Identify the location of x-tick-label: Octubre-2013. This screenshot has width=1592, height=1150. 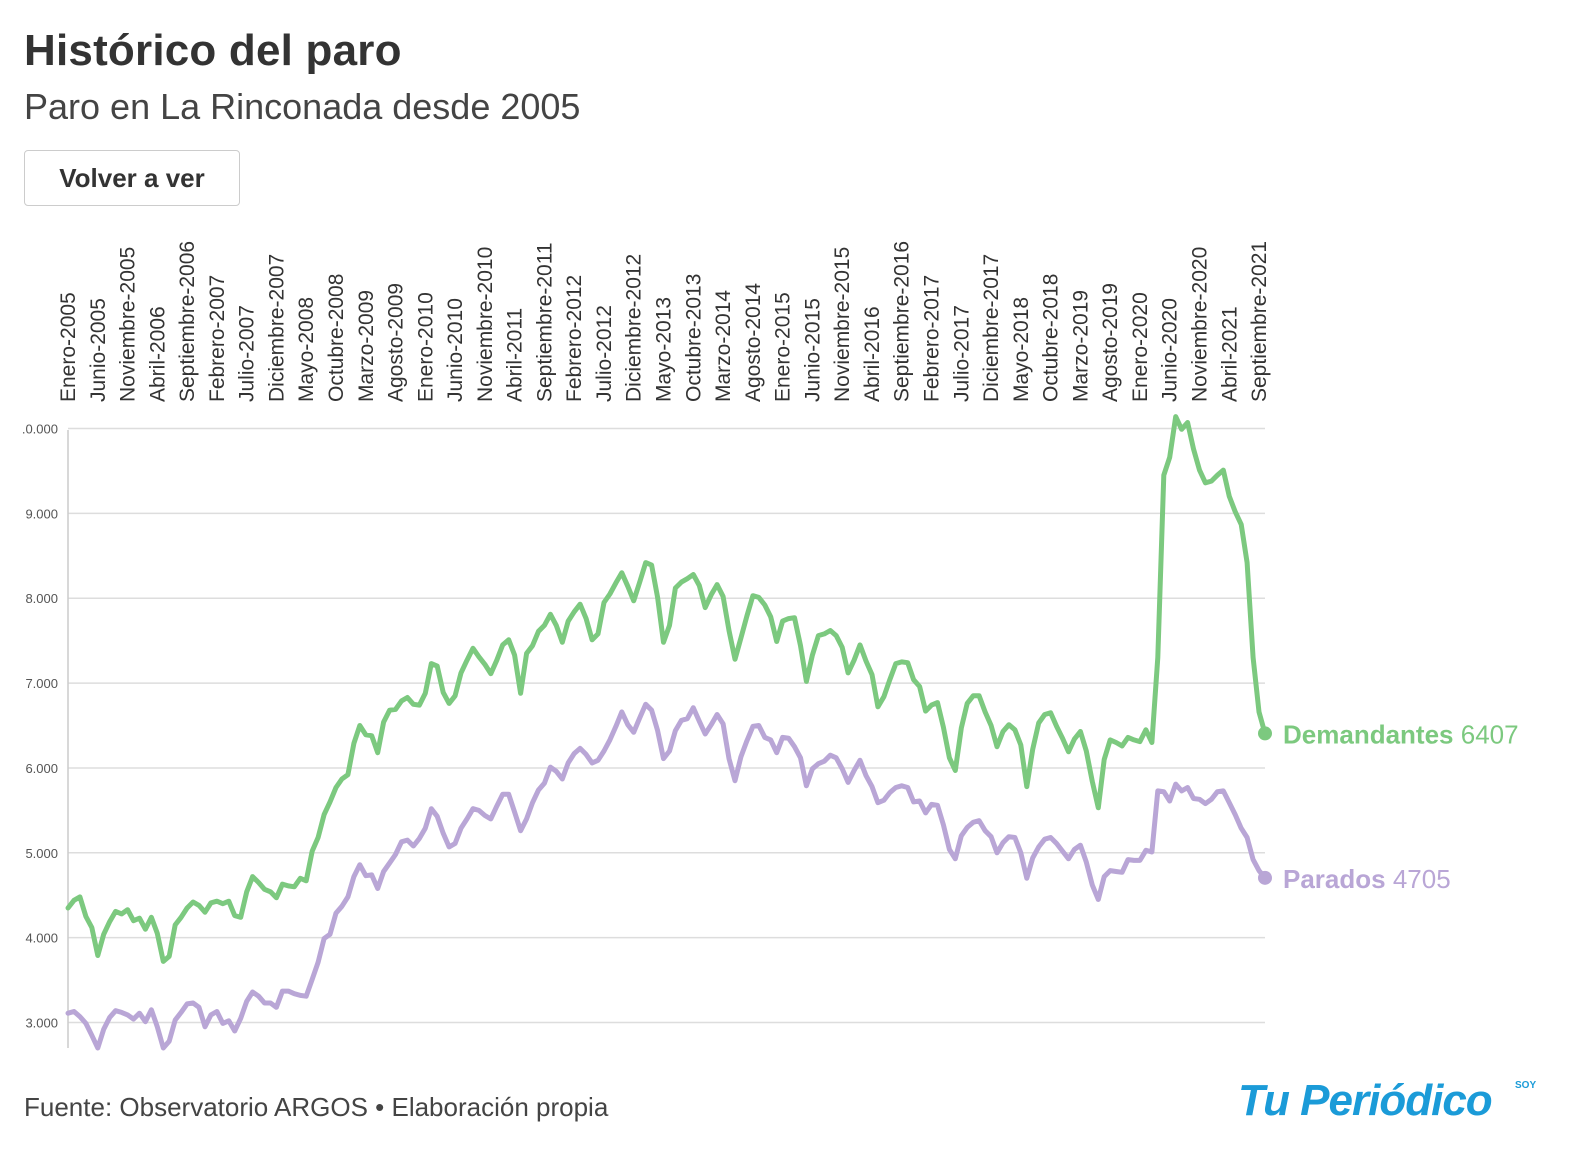
(693, 338).